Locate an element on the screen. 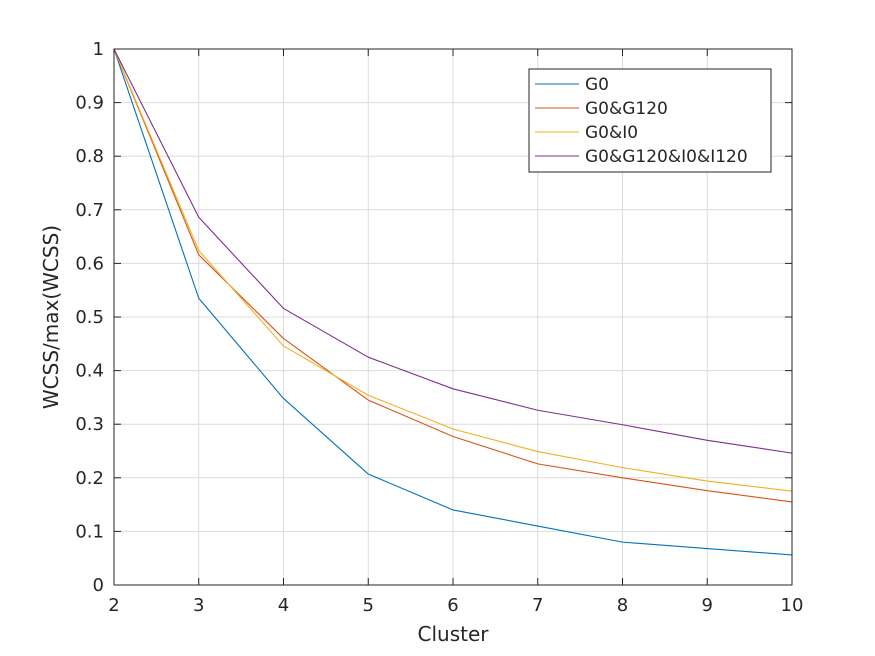  x-tick-label: 7 is located at coordinates (537, 605).